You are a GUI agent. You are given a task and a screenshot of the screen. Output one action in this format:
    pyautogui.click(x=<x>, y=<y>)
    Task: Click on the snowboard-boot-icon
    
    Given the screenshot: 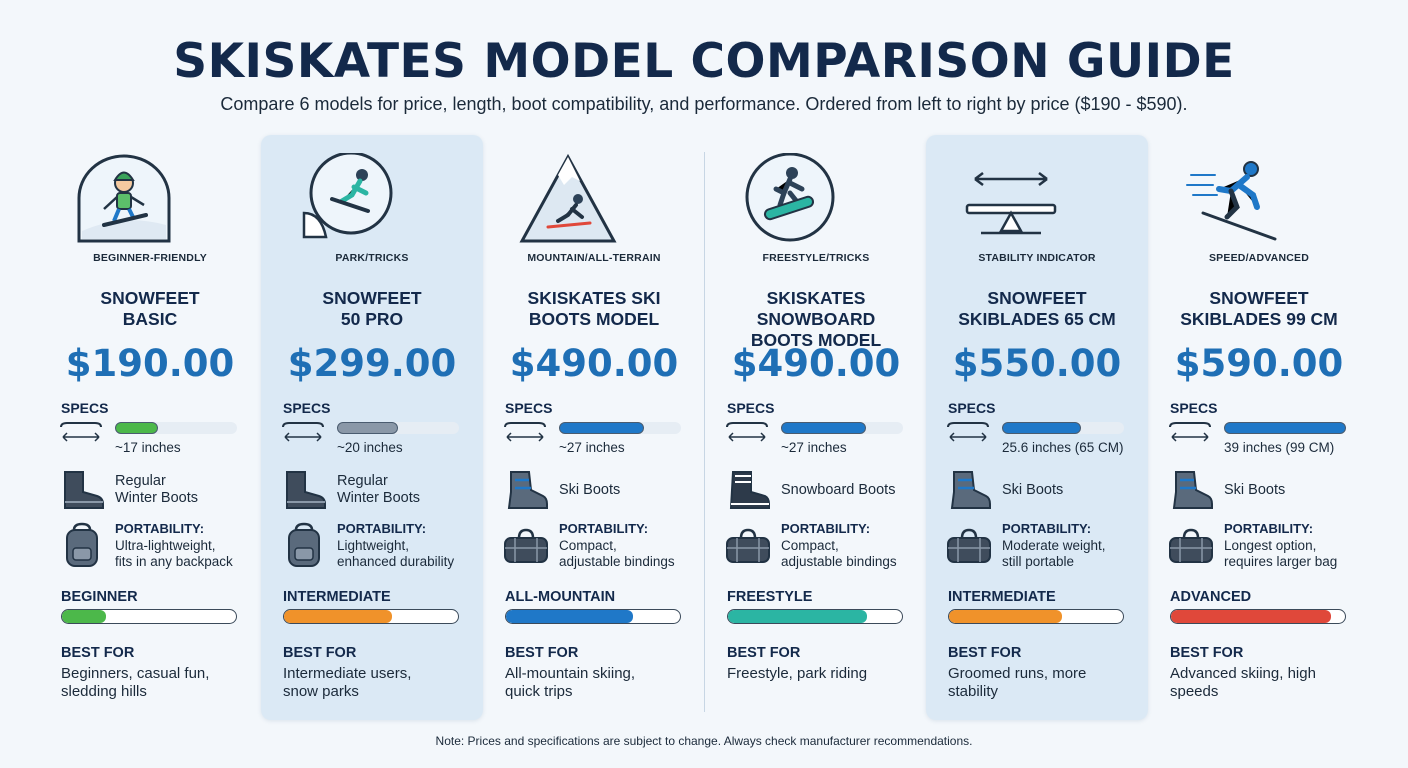 What is the action you would take?
    pyautogui.click(x=749, y=490)
    